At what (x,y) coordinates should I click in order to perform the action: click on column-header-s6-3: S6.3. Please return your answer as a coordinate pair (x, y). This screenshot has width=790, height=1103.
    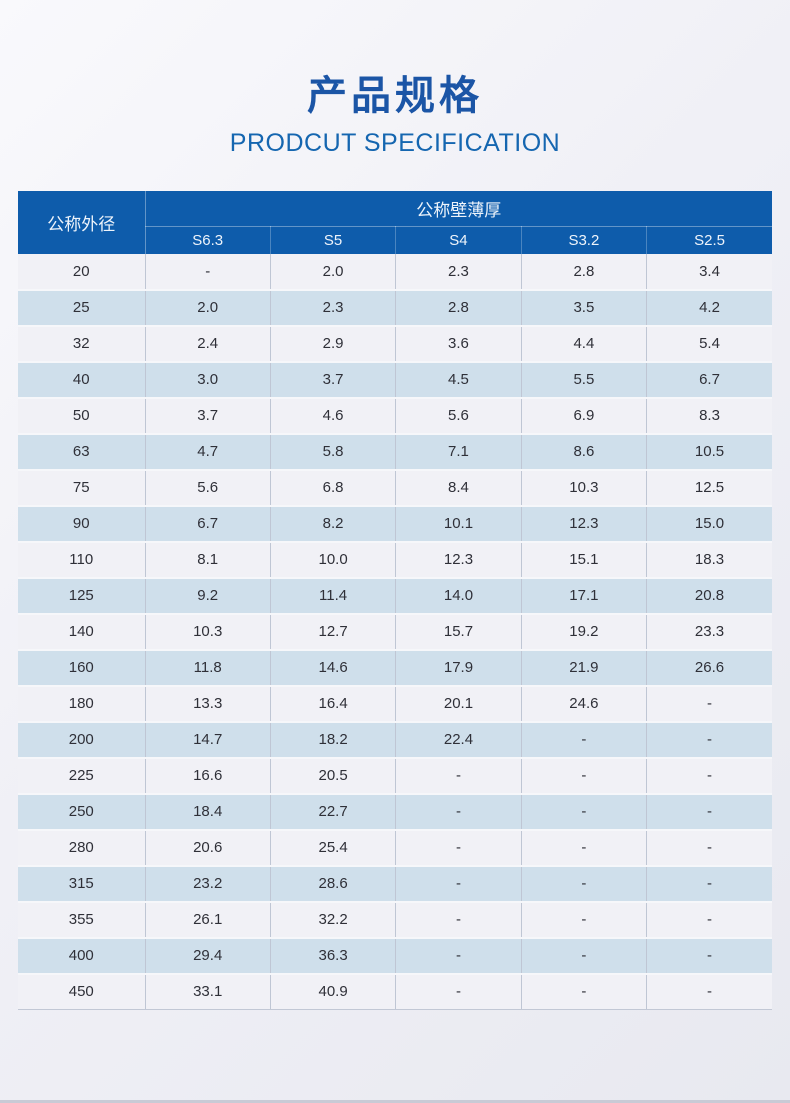
    Looking at the image, I should click on (208, 240).